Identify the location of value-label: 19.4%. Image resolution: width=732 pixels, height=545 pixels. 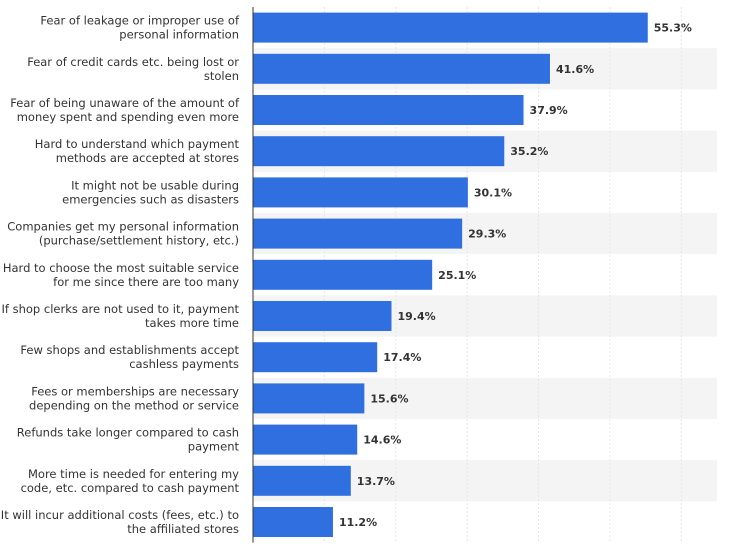
(416, 316).